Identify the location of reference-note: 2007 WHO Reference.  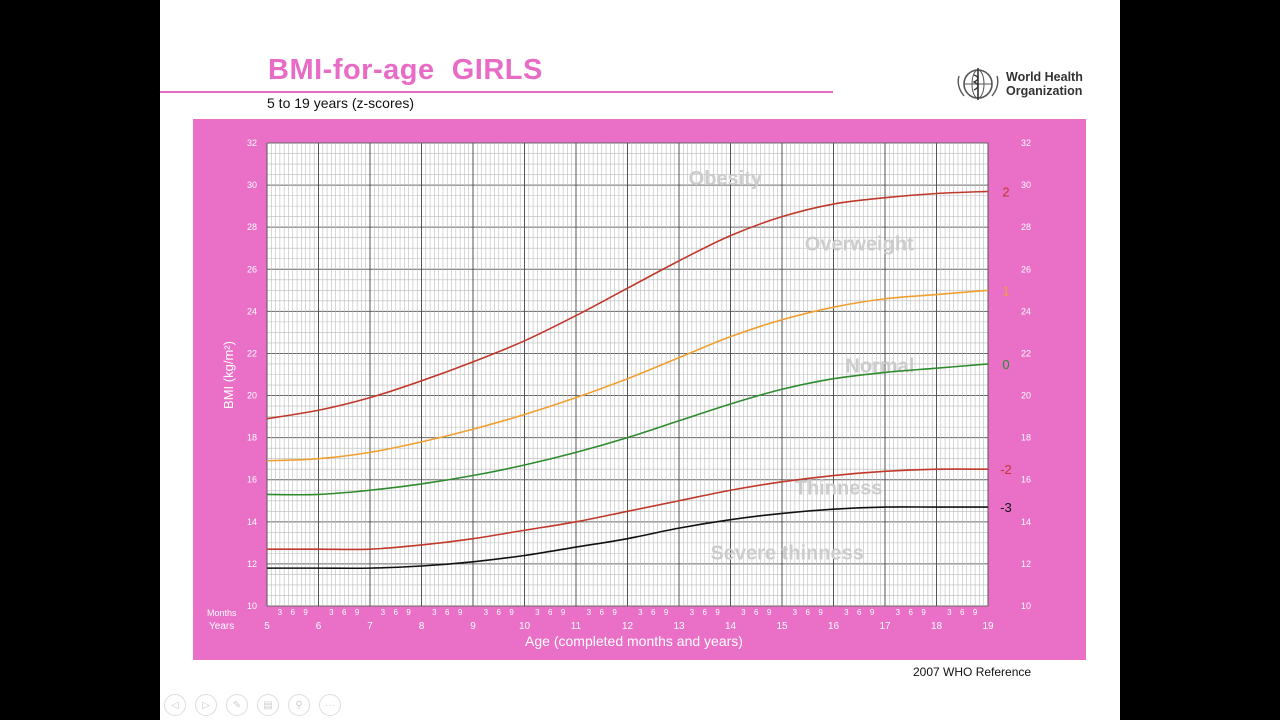
(972, 672).